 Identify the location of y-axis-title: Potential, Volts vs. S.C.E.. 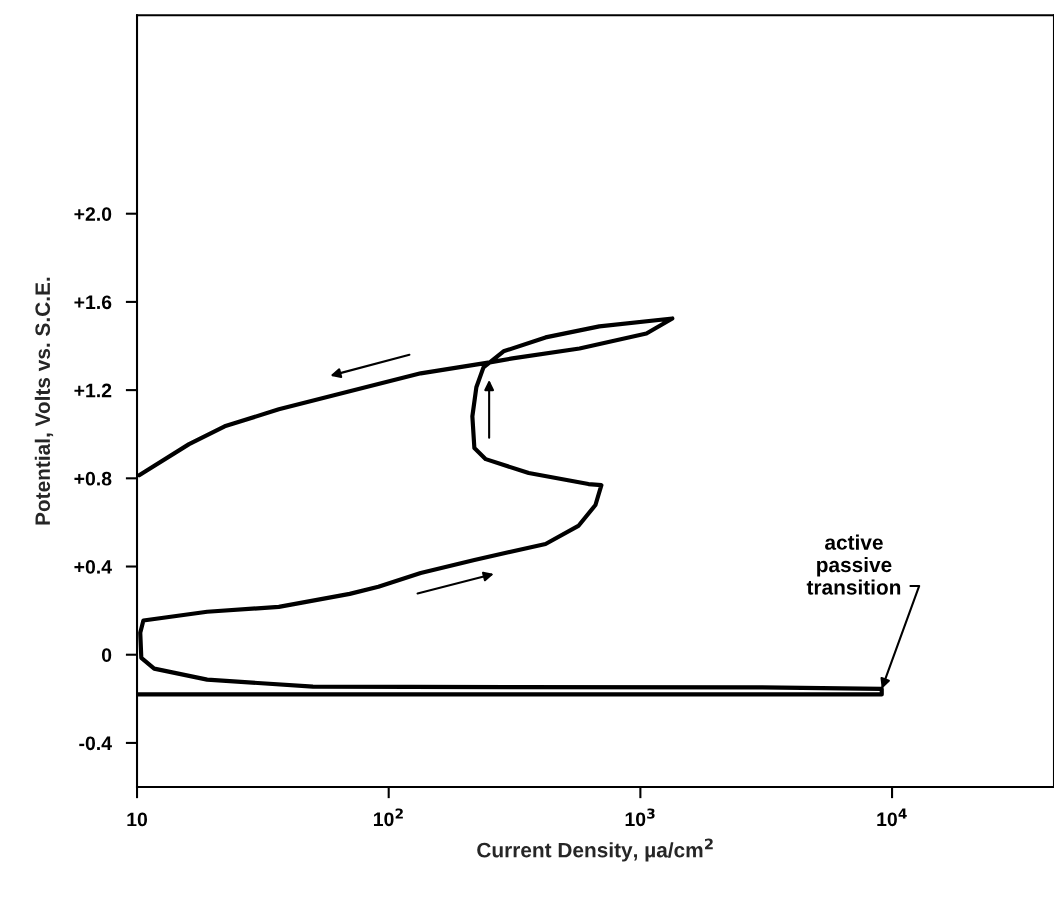
(44, 401).